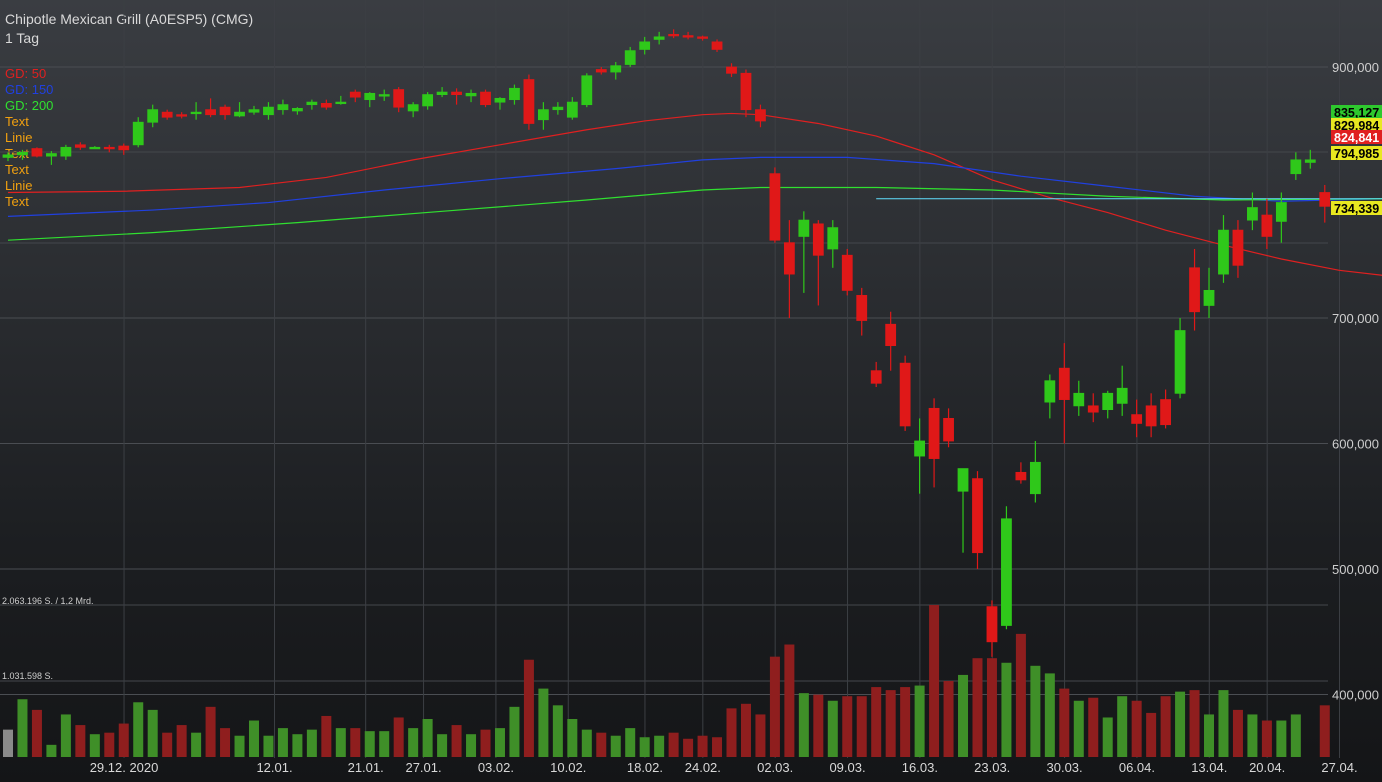  I want to click on x-tick-label: 29.12. 2020, so click(124, 767).